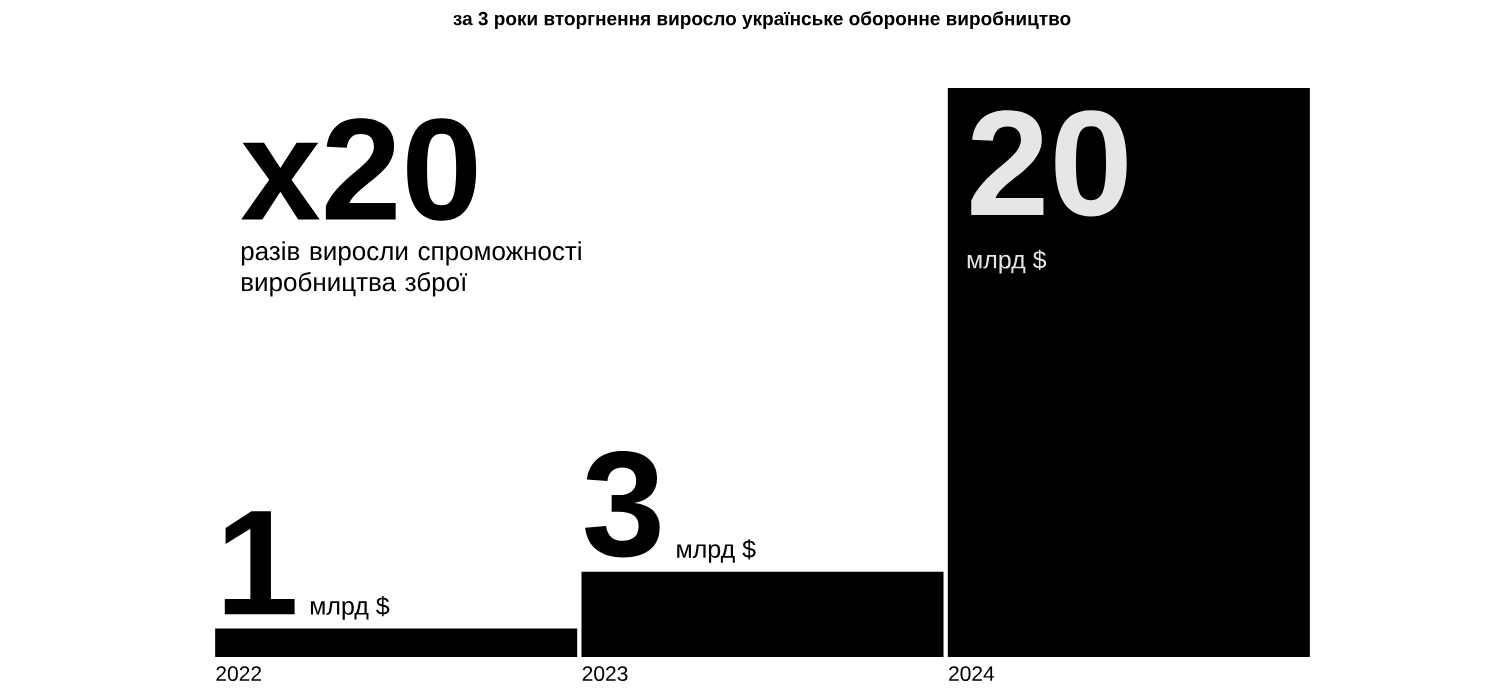 The height and width of the screenshot is (691, 1497). What do you see at coordinates (359, 169) in the screenshot?
I see `annotation: x20` at bounding box center [359, 169].